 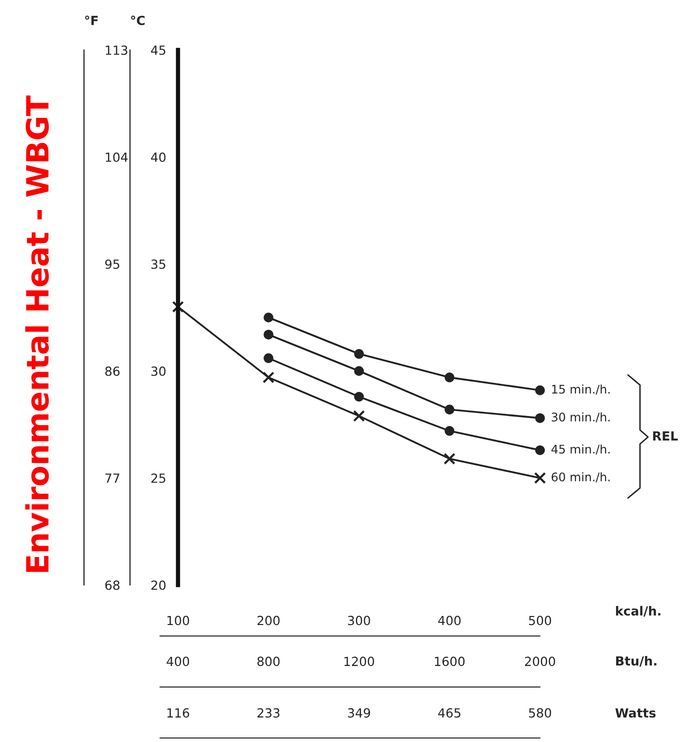 I want to click on y2-tick-label: 104, so click(x=117, y=157).